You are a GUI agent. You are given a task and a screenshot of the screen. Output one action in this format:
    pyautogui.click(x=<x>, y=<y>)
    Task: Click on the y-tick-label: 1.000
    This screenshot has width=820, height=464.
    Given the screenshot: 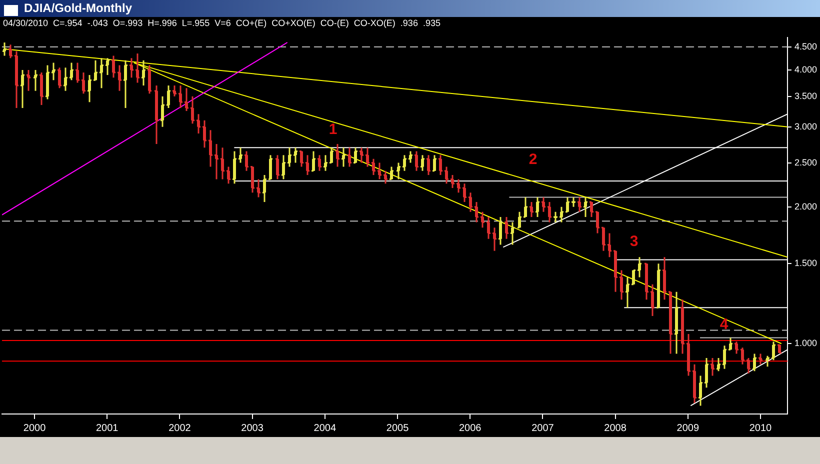 What is the action you would take?
    pyautogui.click(x=806, y=343)
    